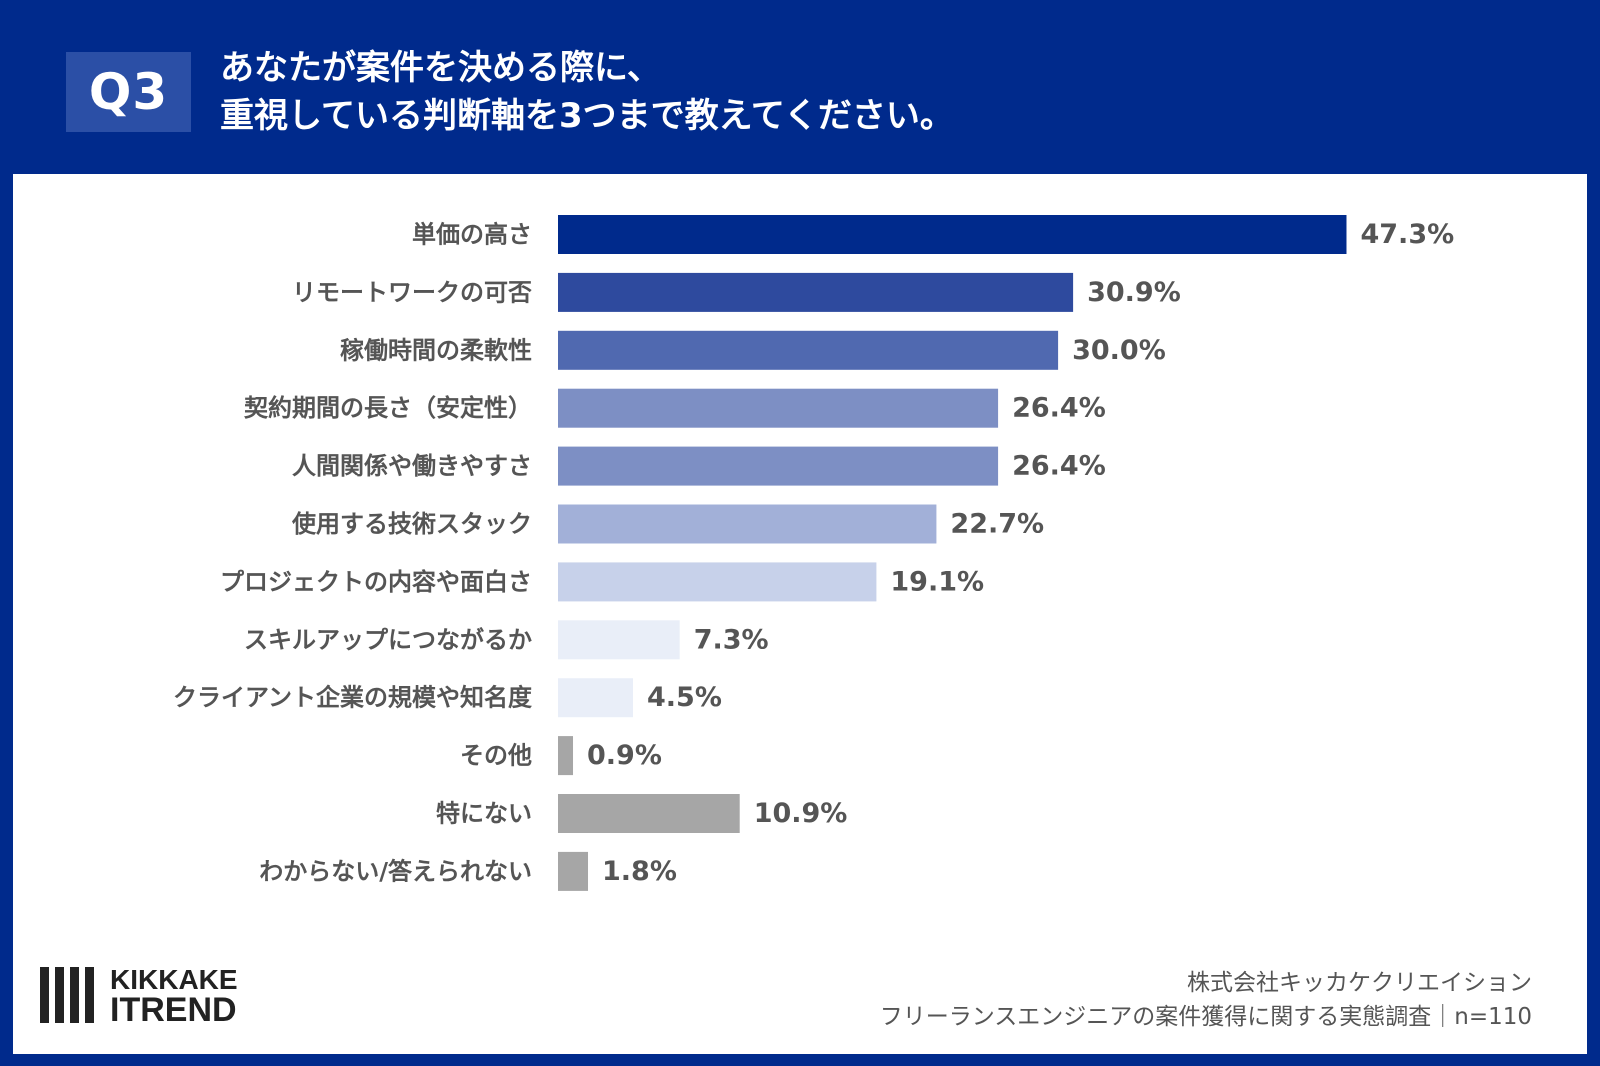  I want to click on category-label: 人間関係や働きやすさ, so click(412, 466).